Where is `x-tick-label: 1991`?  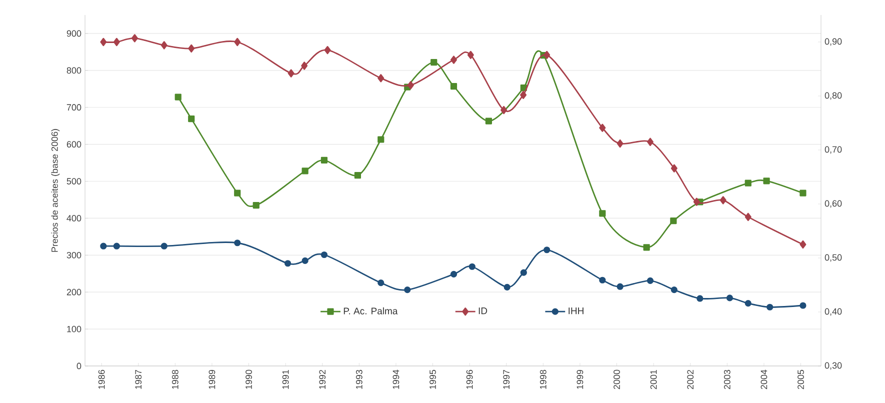 x-tick-label: 1991 is located at coordinates (285, 379).